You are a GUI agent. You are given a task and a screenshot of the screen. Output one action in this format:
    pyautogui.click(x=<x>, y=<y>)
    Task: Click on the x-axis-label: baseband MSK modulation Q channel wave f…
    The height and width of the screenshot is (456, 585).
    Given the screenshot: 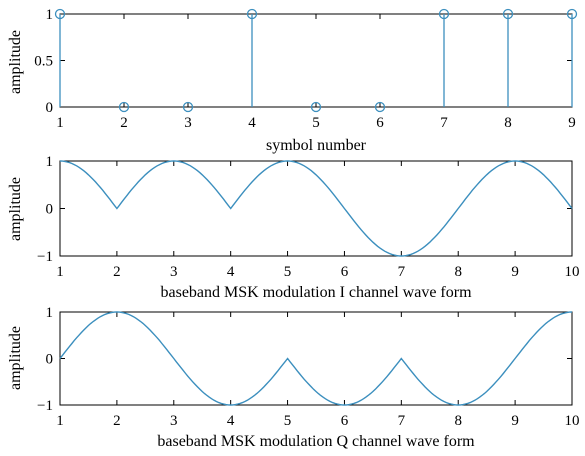 What is the action you would take?
    pyautogui.click(x=316, y=441)
    